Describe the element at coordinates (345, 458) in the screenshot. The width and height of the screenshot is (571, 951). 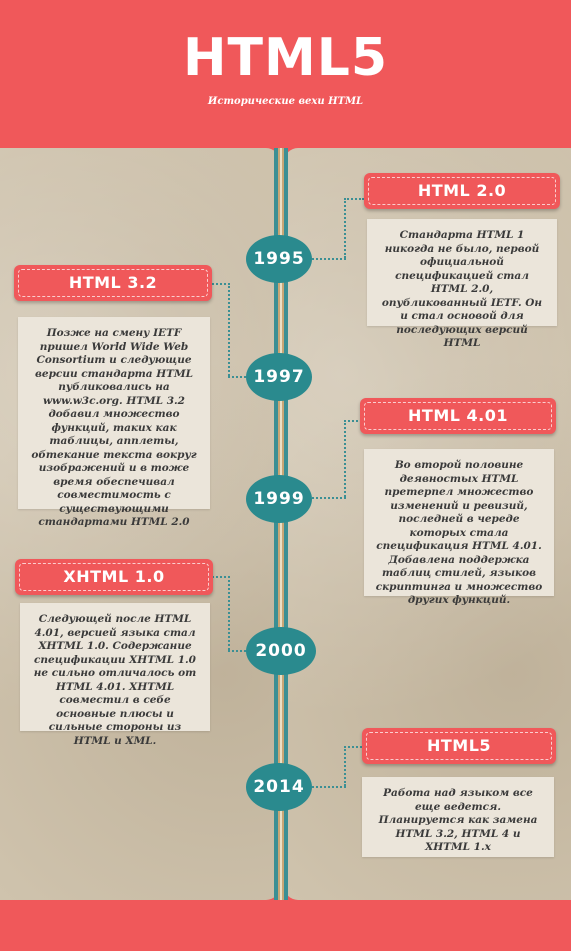
I see `connector-1999-v` at that location.